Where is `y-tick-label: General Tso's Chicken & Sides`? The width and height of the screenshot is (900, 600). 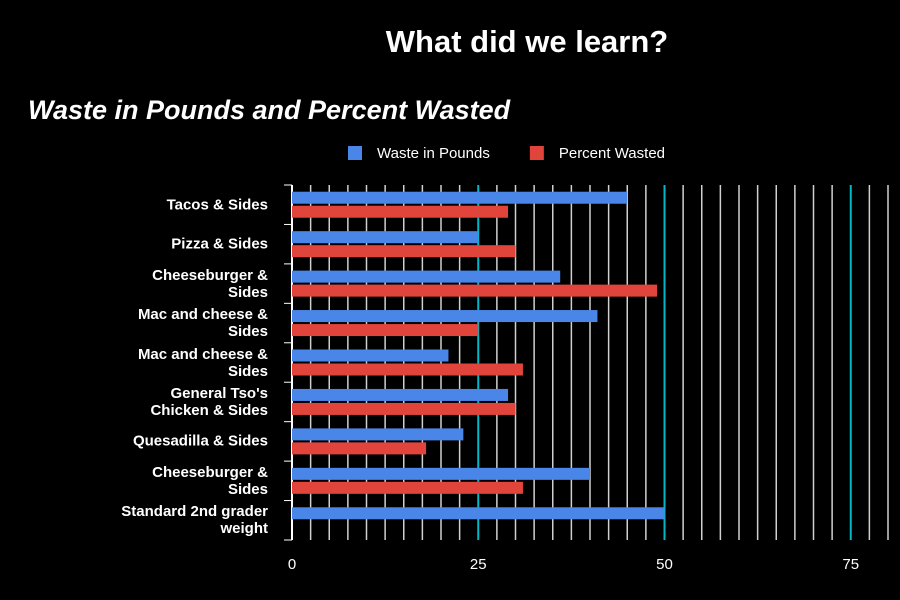
y-tick-label: General Tso's Chicken & Sides is located at coordinates (209, 401).